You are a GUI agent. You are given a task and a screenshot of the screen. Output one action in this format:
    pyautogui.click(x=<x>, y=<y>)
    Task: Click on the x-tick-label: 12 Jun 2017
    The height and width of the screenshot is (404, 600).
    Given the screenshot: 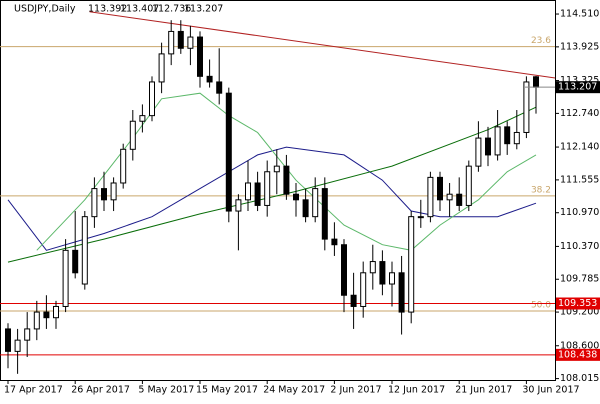 What is the action you would take?
    pyautogui.click(x=416, y=390)
    